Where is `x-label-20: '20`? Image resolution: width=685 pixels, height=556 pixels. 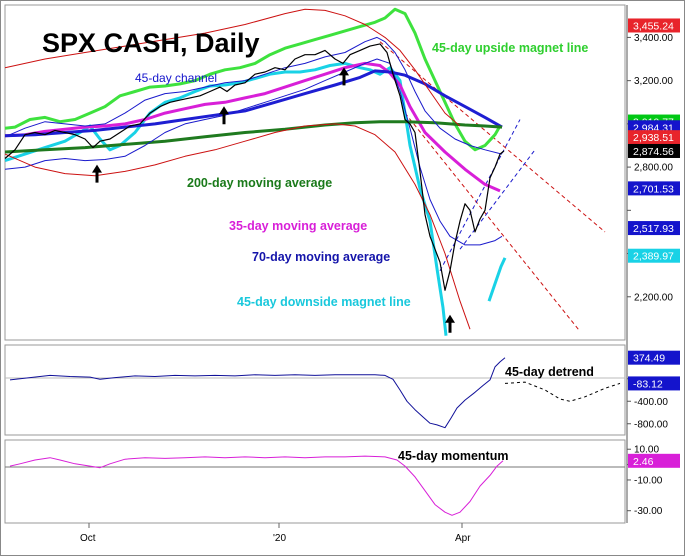 x-label-20: '20 is located at coordinates (279, 538).